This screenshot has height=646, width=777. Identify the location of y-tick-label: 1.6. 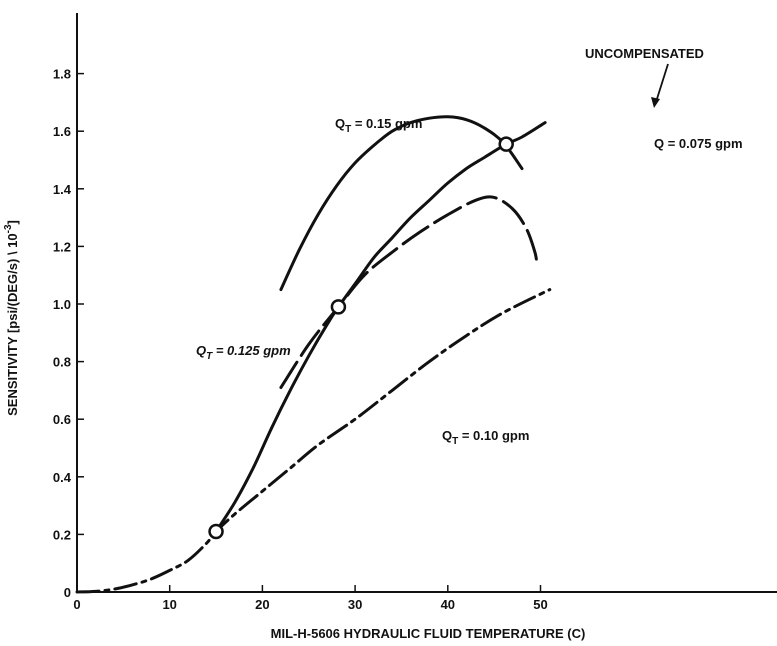
(62, 131).